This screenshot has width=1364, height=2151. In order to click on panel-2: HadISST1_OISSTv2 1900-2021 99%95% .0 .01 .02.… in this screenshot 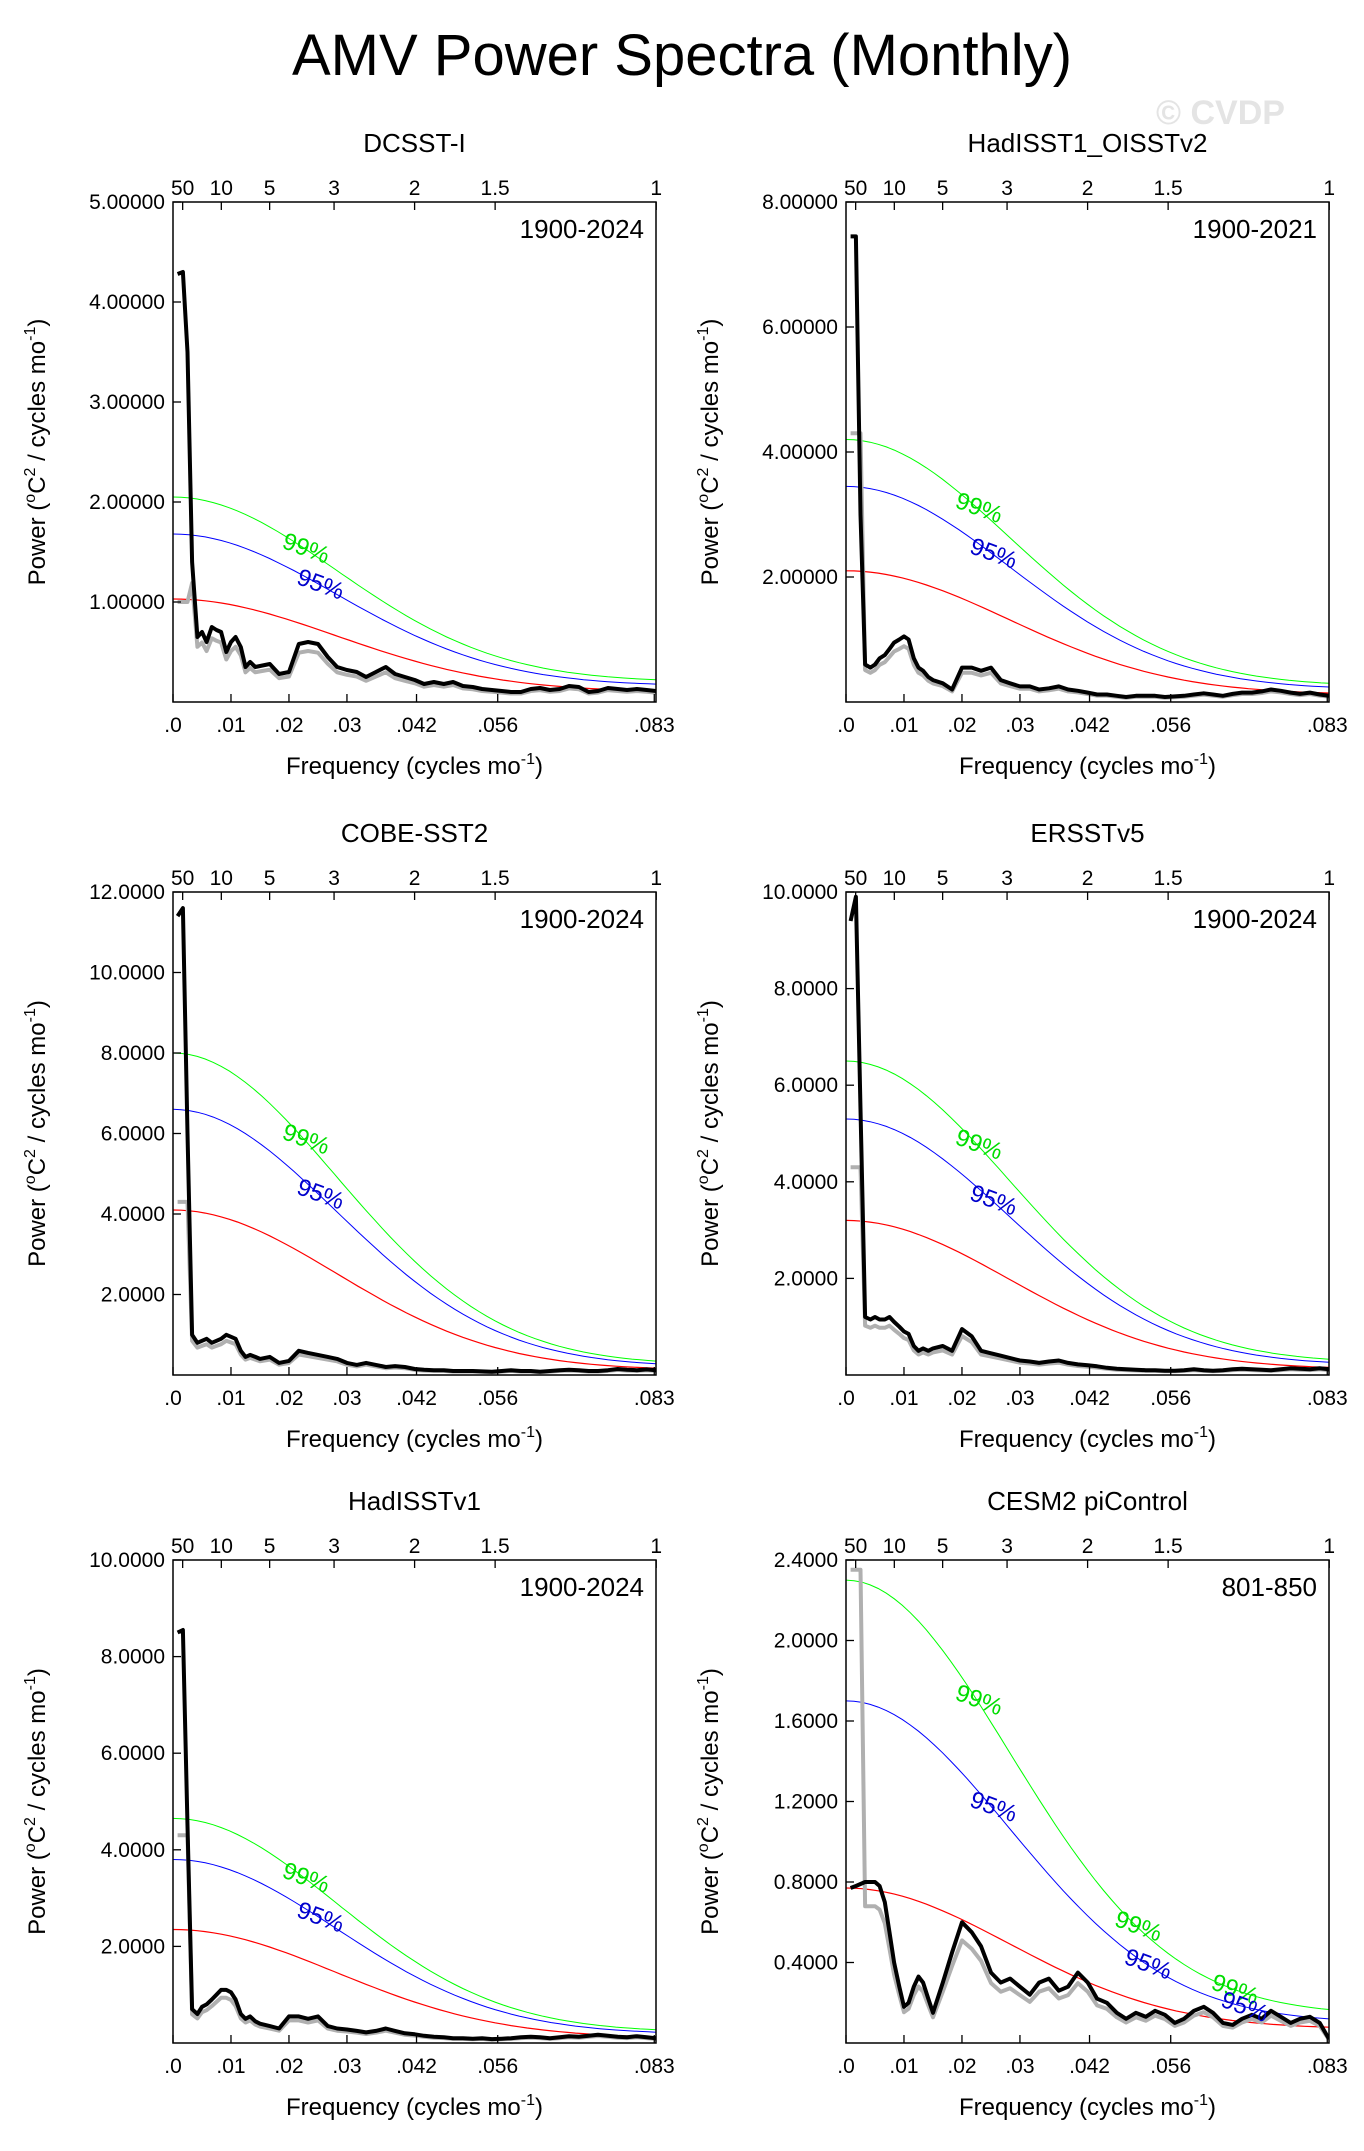, I will do `click(1021, 454)`.